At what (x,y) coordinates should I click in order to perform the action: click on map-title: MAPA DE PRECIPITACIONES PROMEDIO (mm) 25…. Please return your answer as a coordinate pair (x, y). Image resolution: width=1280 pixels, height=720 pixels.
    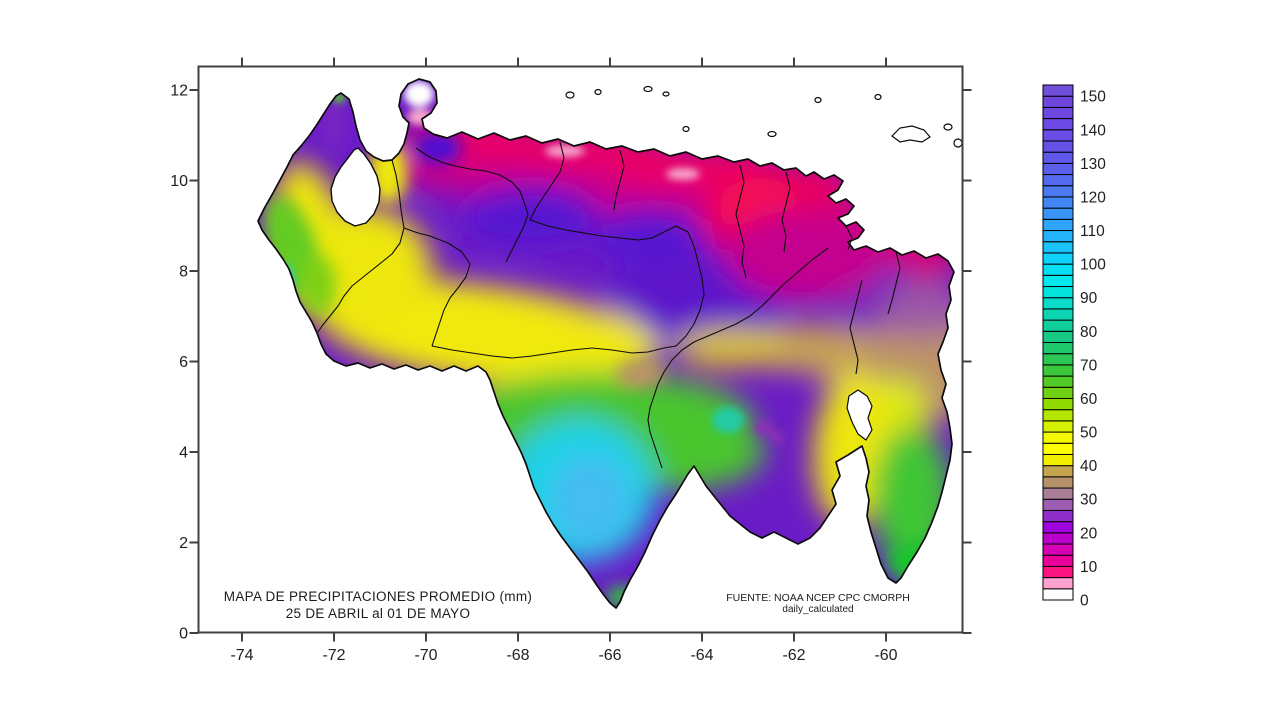
    Looking at the image, I should click on (378, 605).